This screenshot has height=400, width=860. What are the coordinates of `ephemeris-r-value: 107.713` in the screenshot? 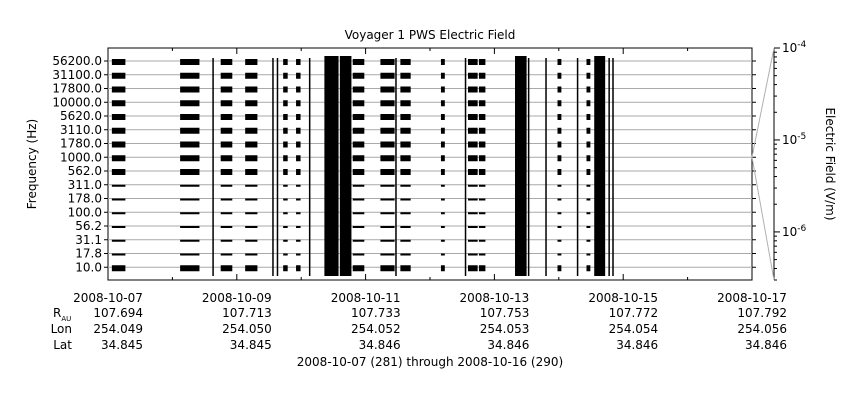 It's located at (247, 313).